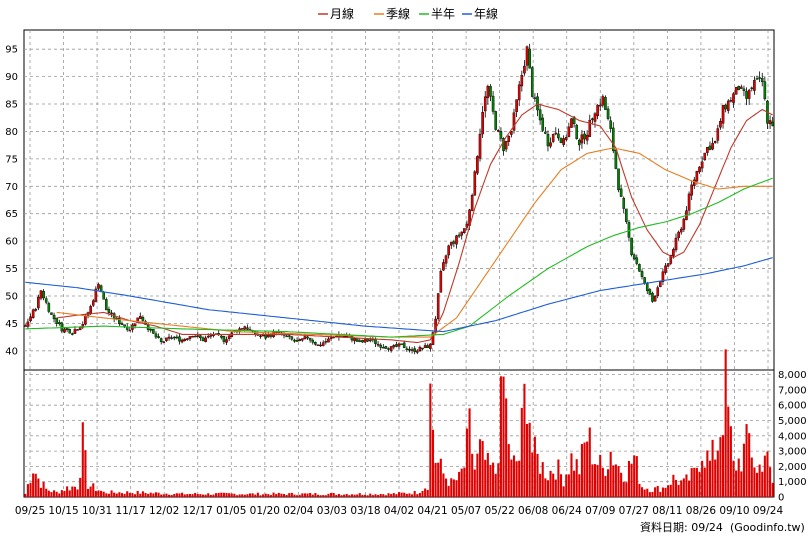 The image size is (808, 540). Describe the element at coordinates (398, 13) in the screenshot. I see `legend-label: 季線` at that location.